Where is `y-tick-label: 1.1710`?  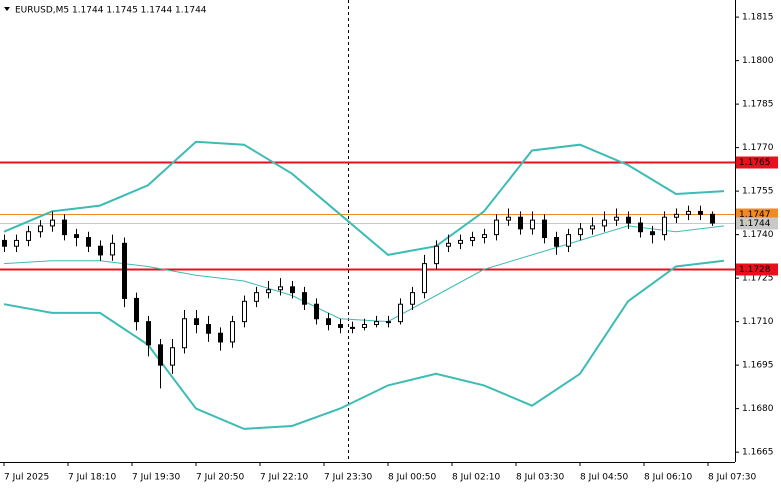
y-tick-label: 1.1710 is located at coordinates (758, 322).